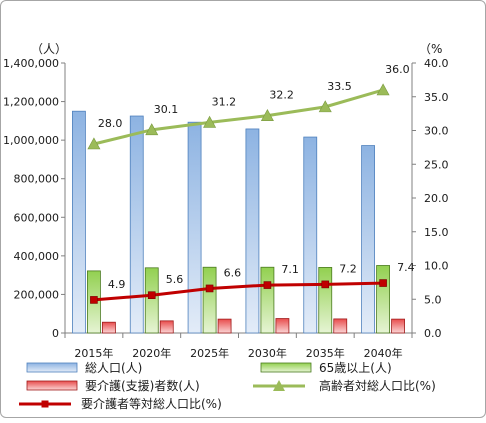 The image size is (486, 423). Describe the element at coordinates (49, 49) in the screenshot. I see `y-left-unit: （人）` at that location.